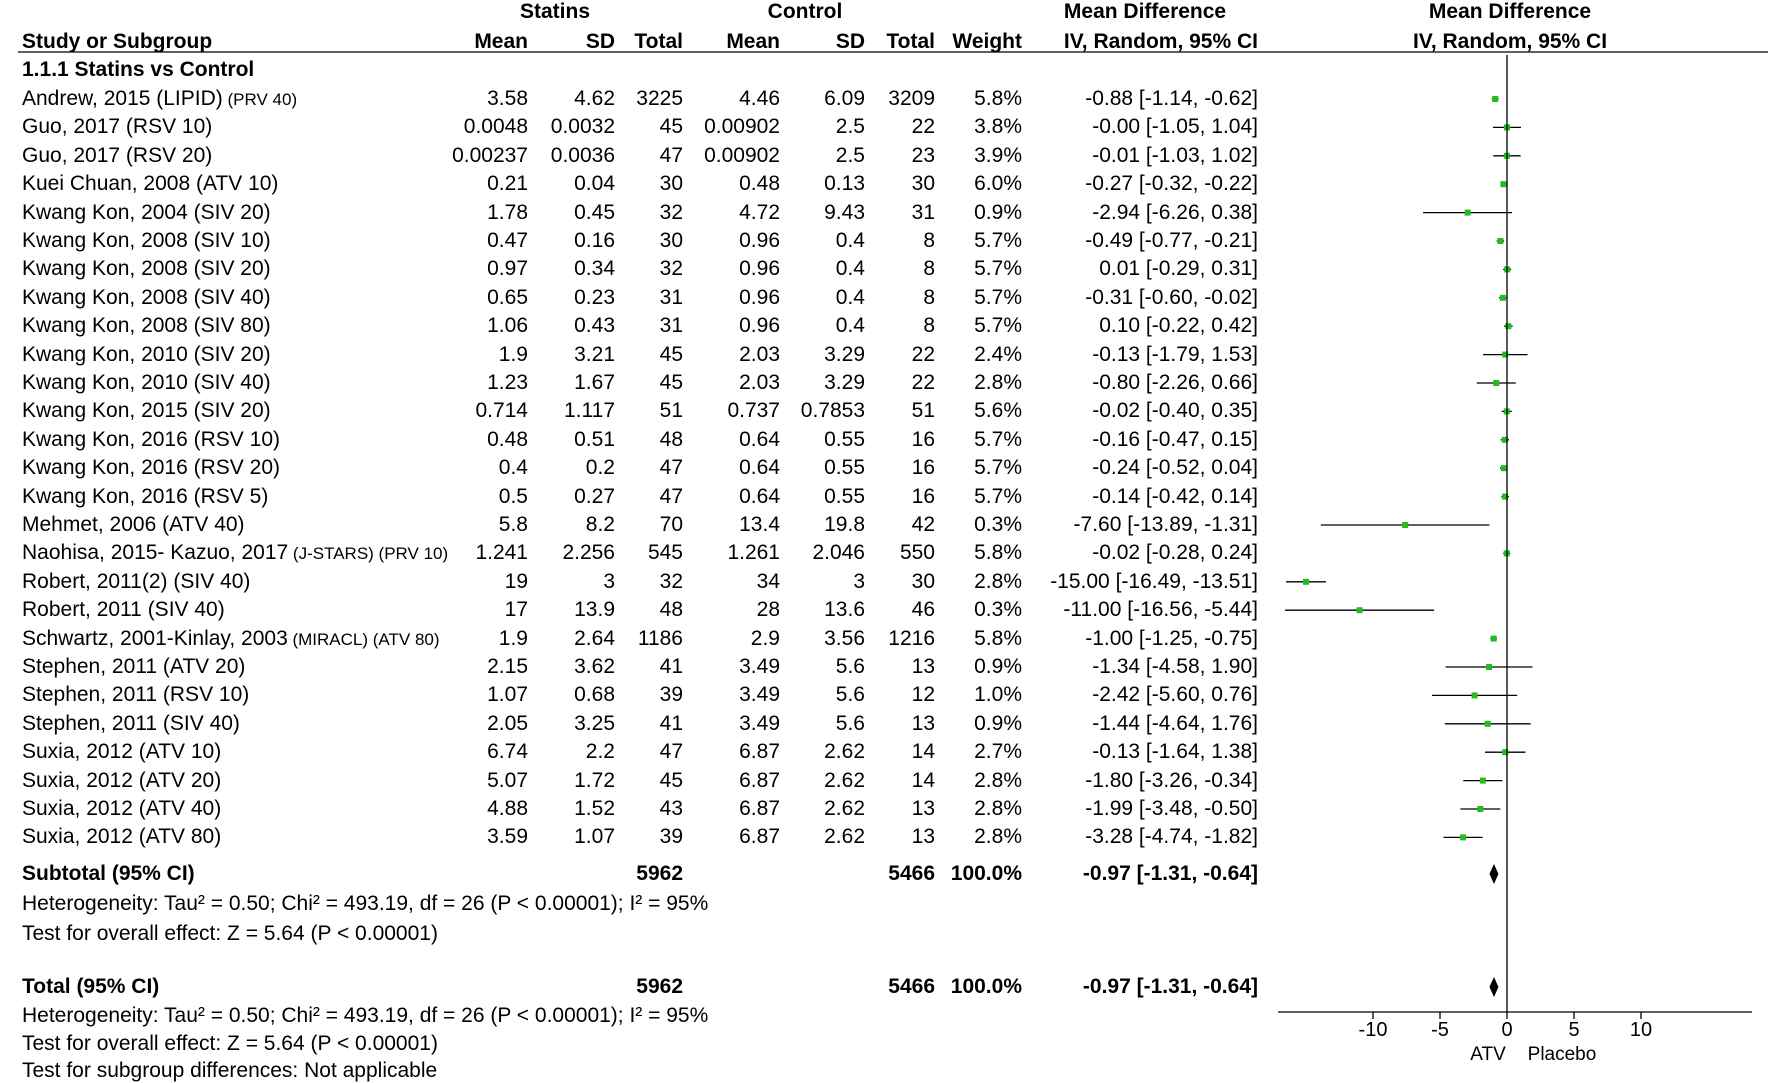  Describe the element at coordinates (1171, 98) in the screenshot. I see `ci-value: -0.88 [-1.14, -0.62]` at that location.